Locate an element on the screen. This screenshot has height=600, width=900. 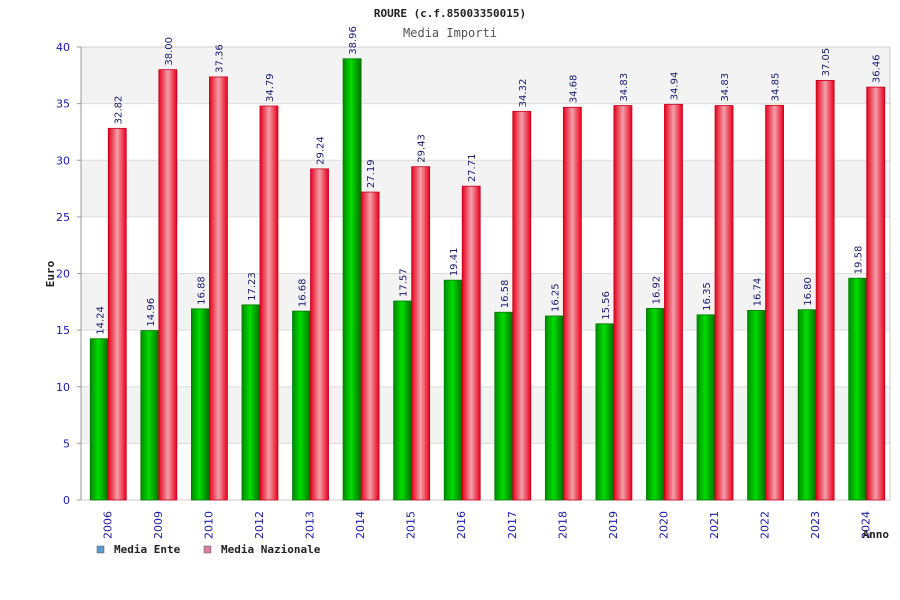
data-label-media-ente: 16.58 is located at coordinates (505, 294).